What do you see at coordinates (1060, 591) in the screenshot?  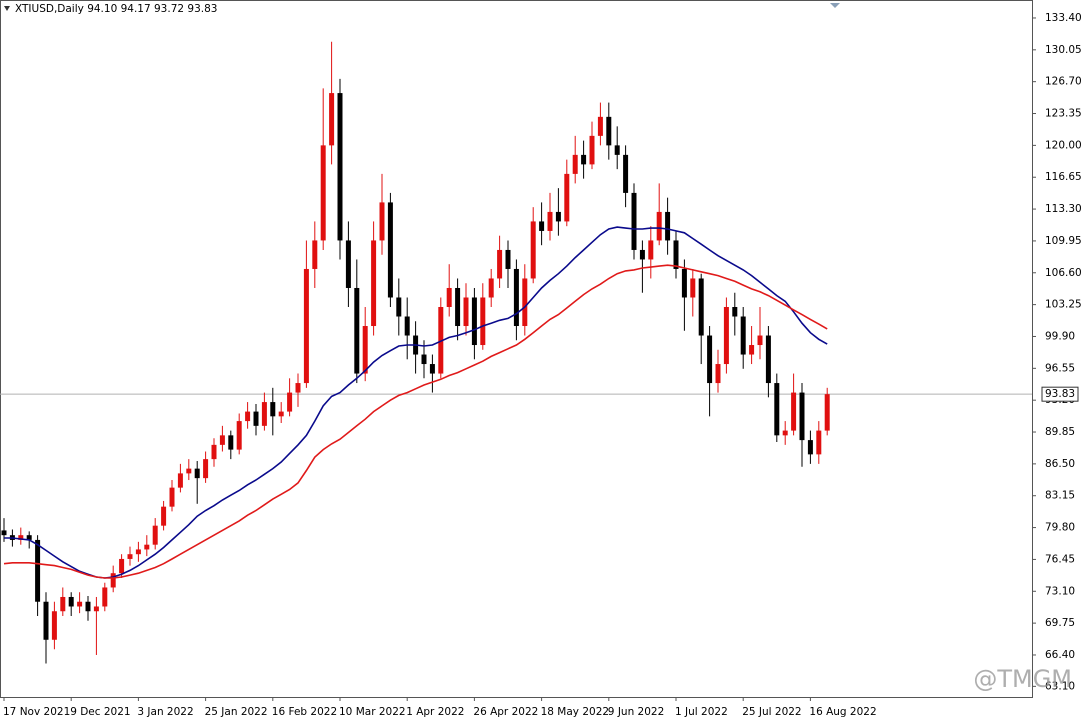 I see `y-tick-label: 73.10` at bounding box center [1060, 591].